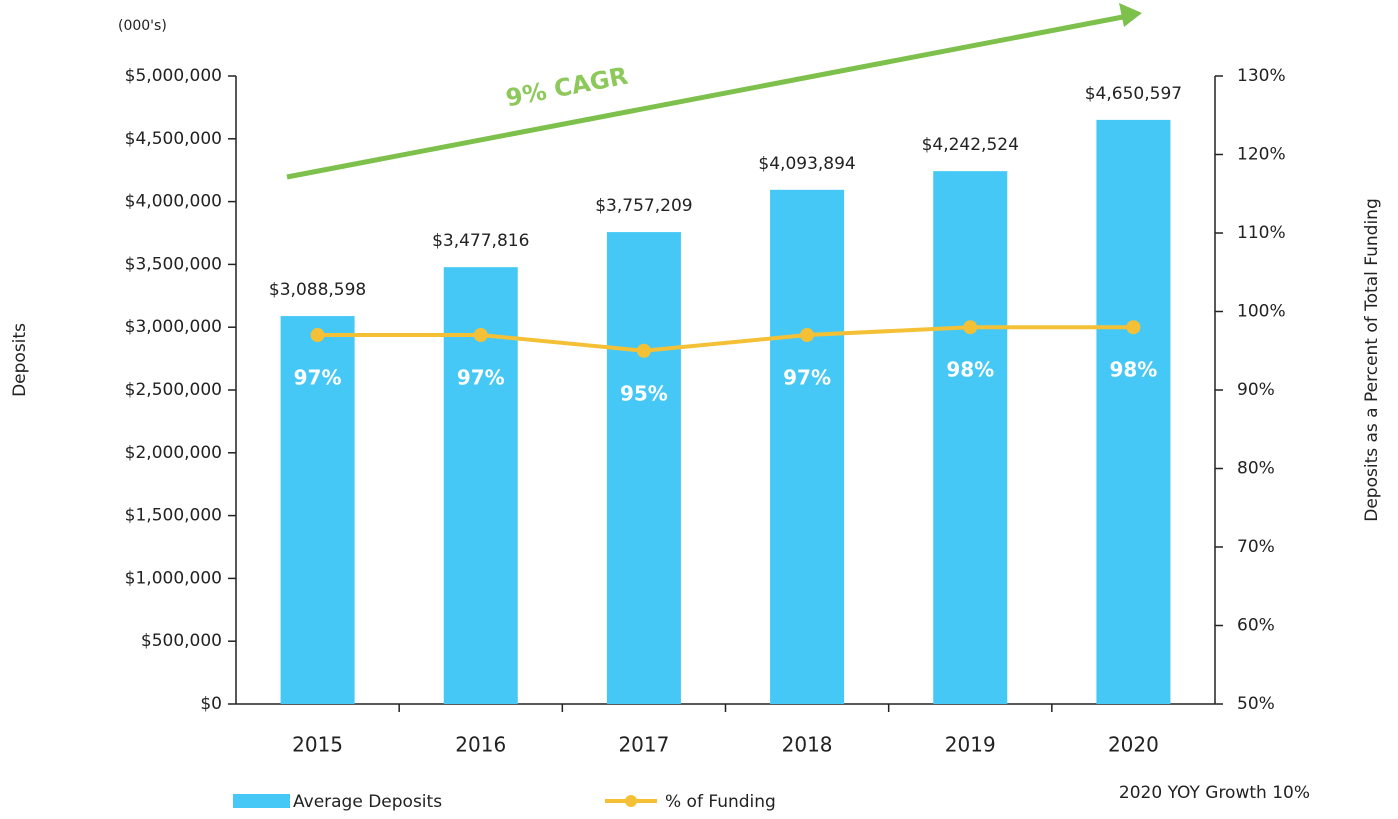 The height and width of the screenshot is (819, 1398). I want to click on y2-tick-label: 100%, so click(1261, 312).